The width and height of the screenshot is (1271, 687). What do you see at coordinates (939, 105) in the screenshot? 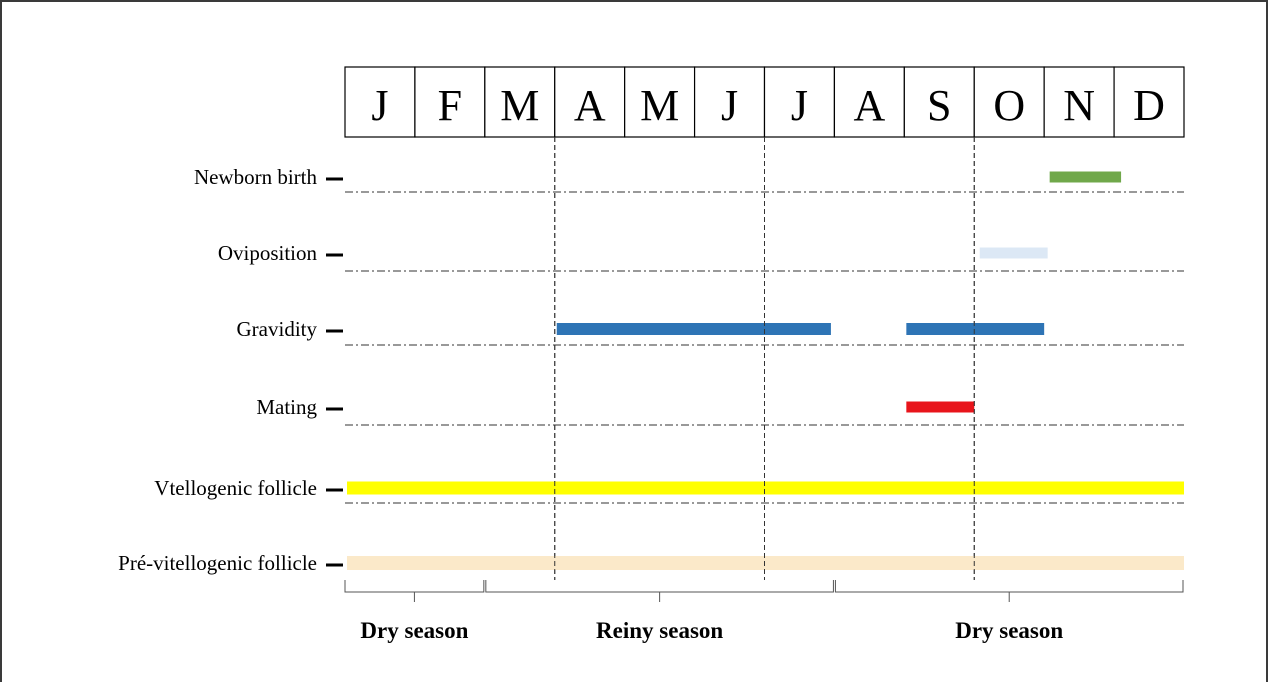
I see `month-label: S` at bounding box center [939, 105].